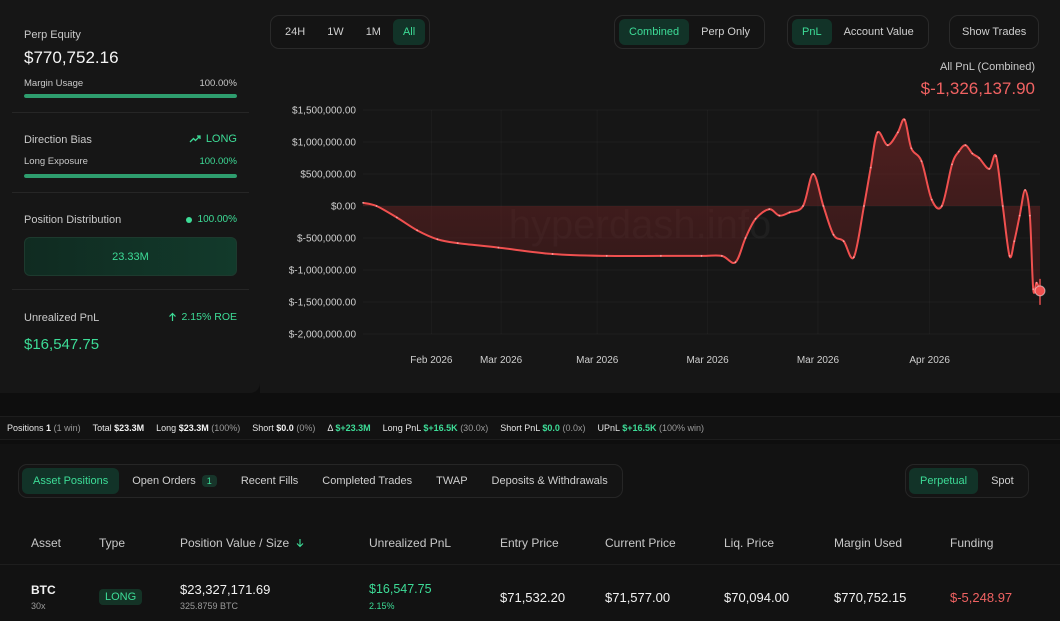 Image resolution: width=1060 pixels, height=621 pixels. I want to click on stat-delta-label: Δ, so click(330, 428).